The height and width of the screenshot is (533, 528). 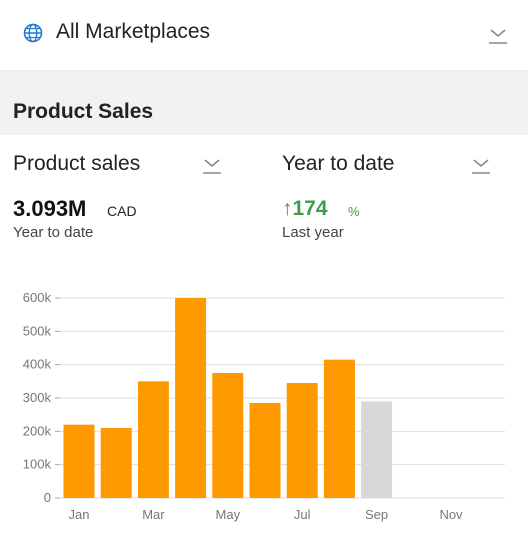 What do you see at coordinates (264, 103) in the screenshot?
I see `section-header` at bounding box center [264, 103].